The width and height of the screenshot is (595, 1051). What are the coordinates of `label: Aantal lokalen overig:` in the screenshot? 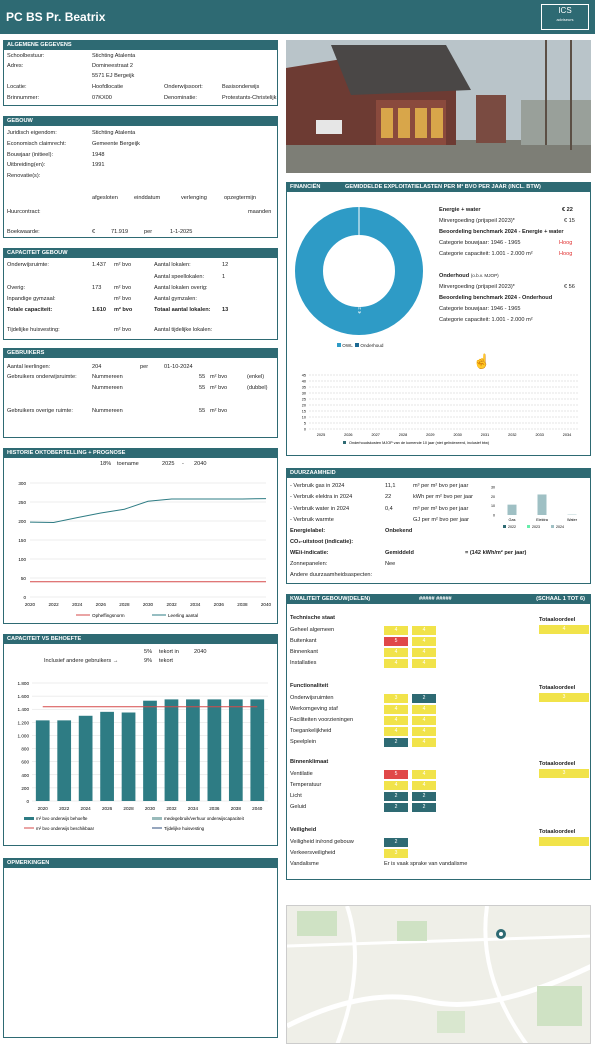 It's located at (181, 288).